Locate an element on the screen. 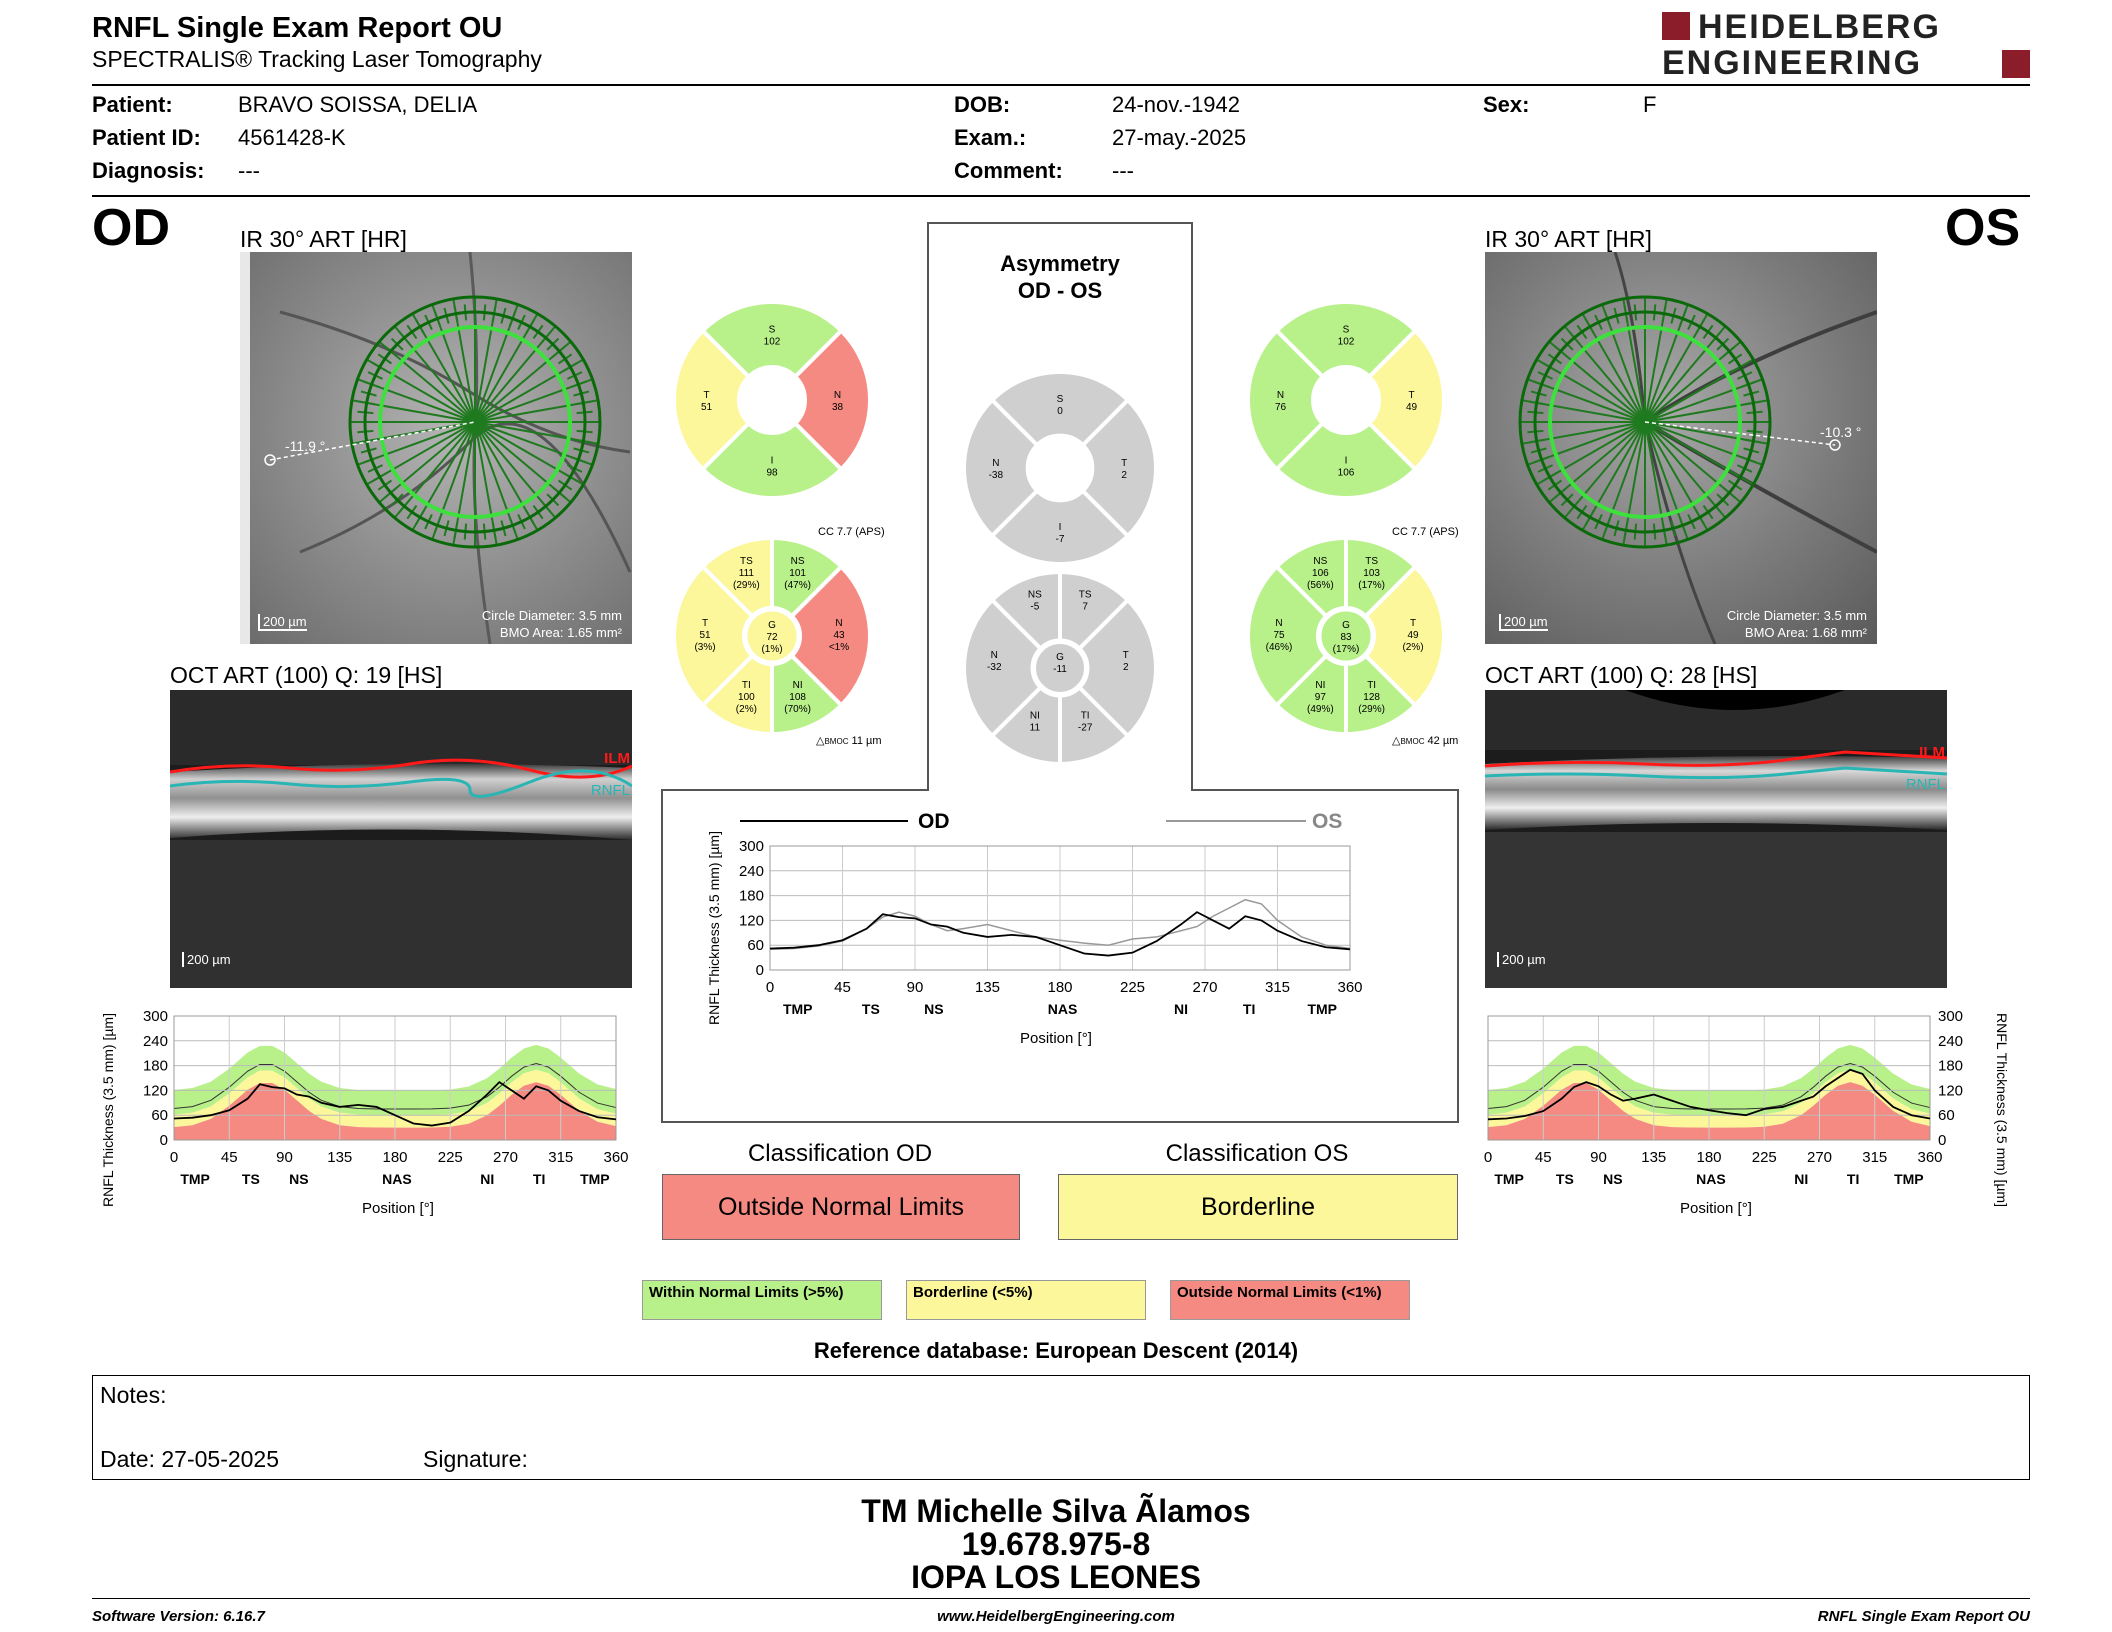 This screenshot has height=1632, width=2112. quadrant-t is located at coordinates (1406, 400).